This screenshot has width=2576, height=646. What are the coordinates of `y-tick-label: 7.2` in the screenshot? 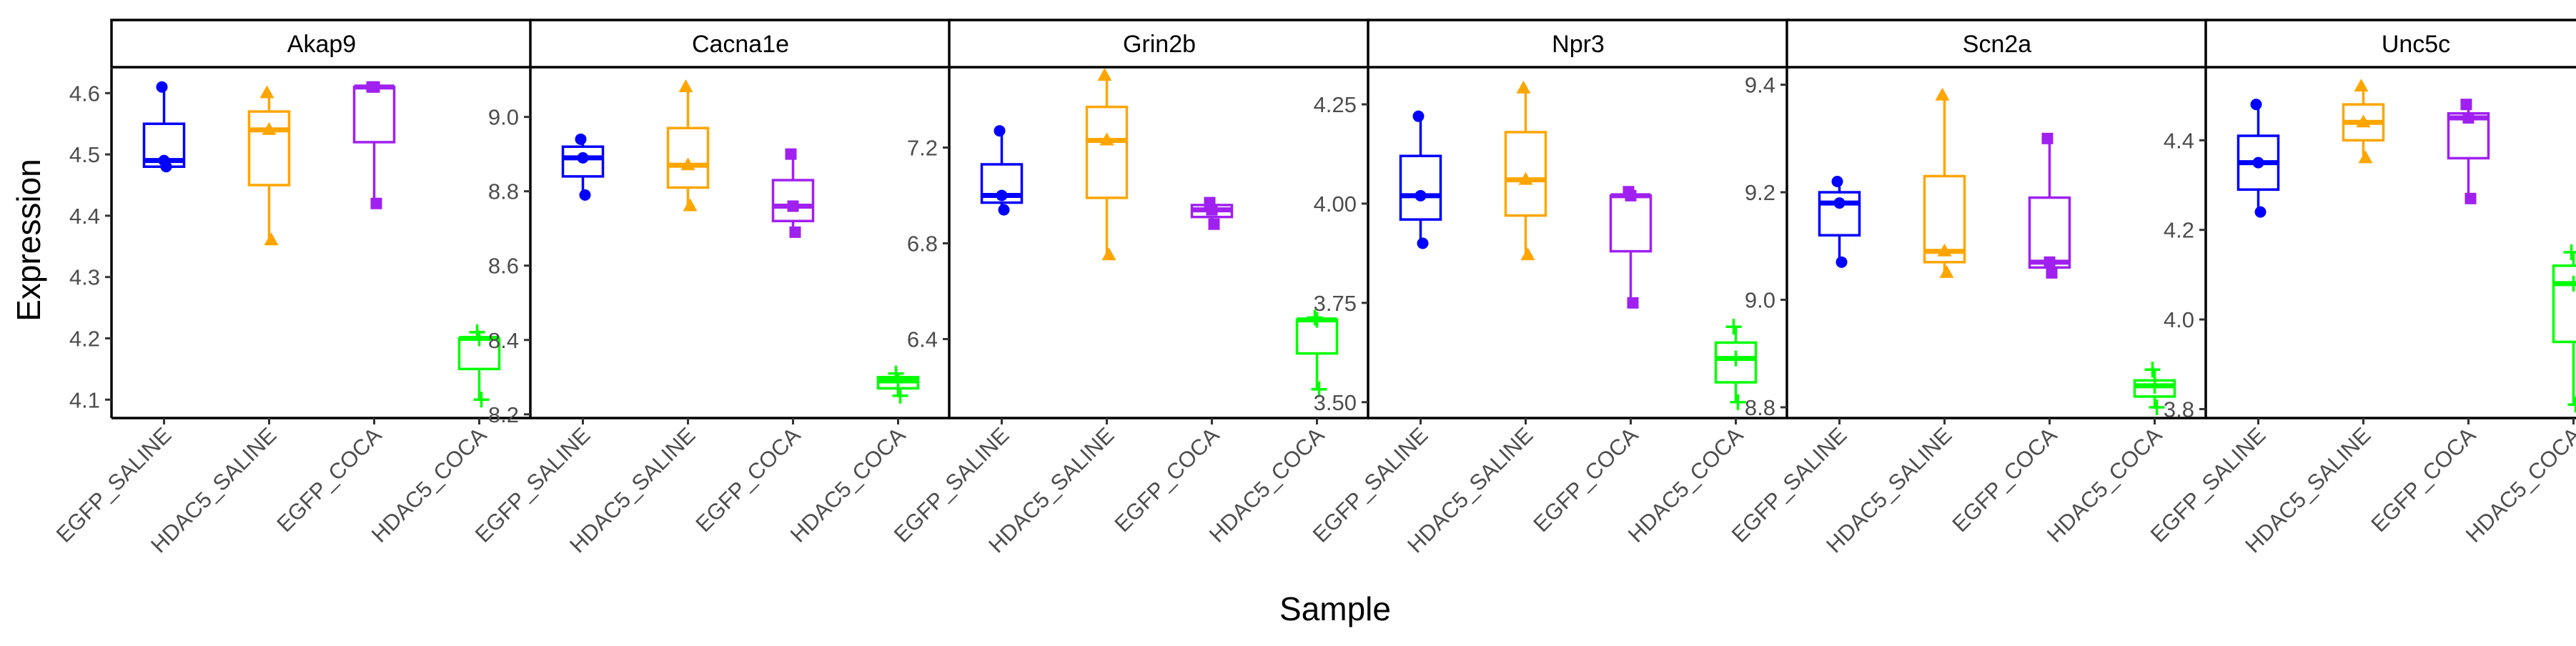 It's located at (922, 148).